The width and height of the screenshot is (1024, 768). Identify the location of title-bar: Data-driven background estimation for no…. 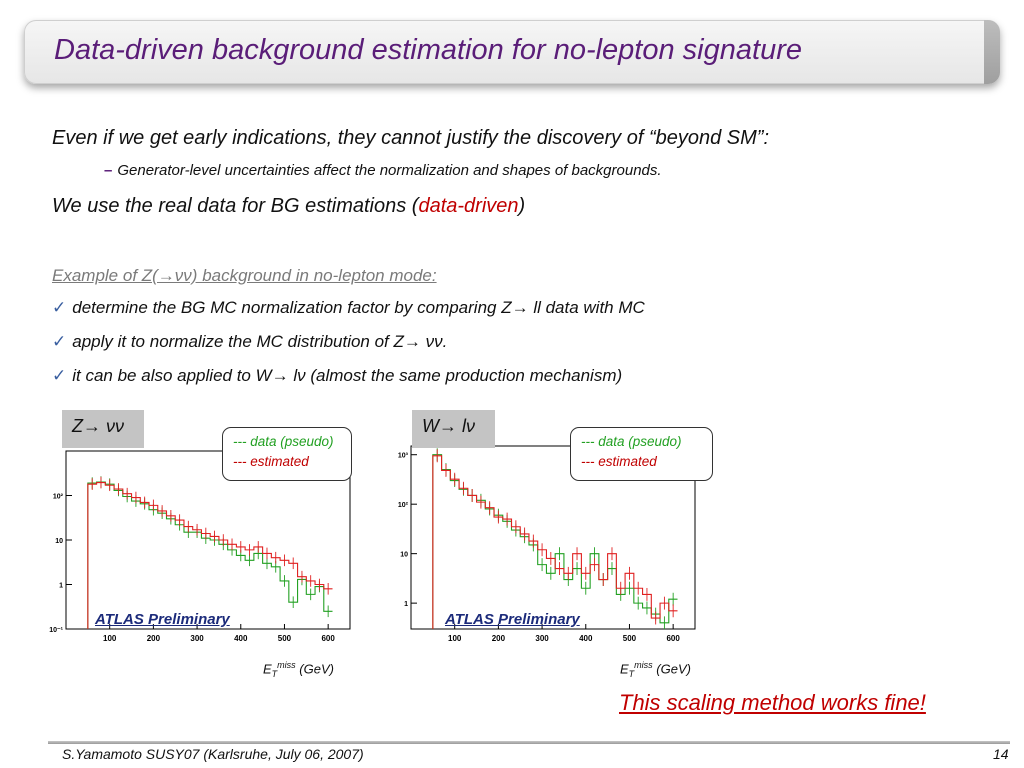
(512, 52).